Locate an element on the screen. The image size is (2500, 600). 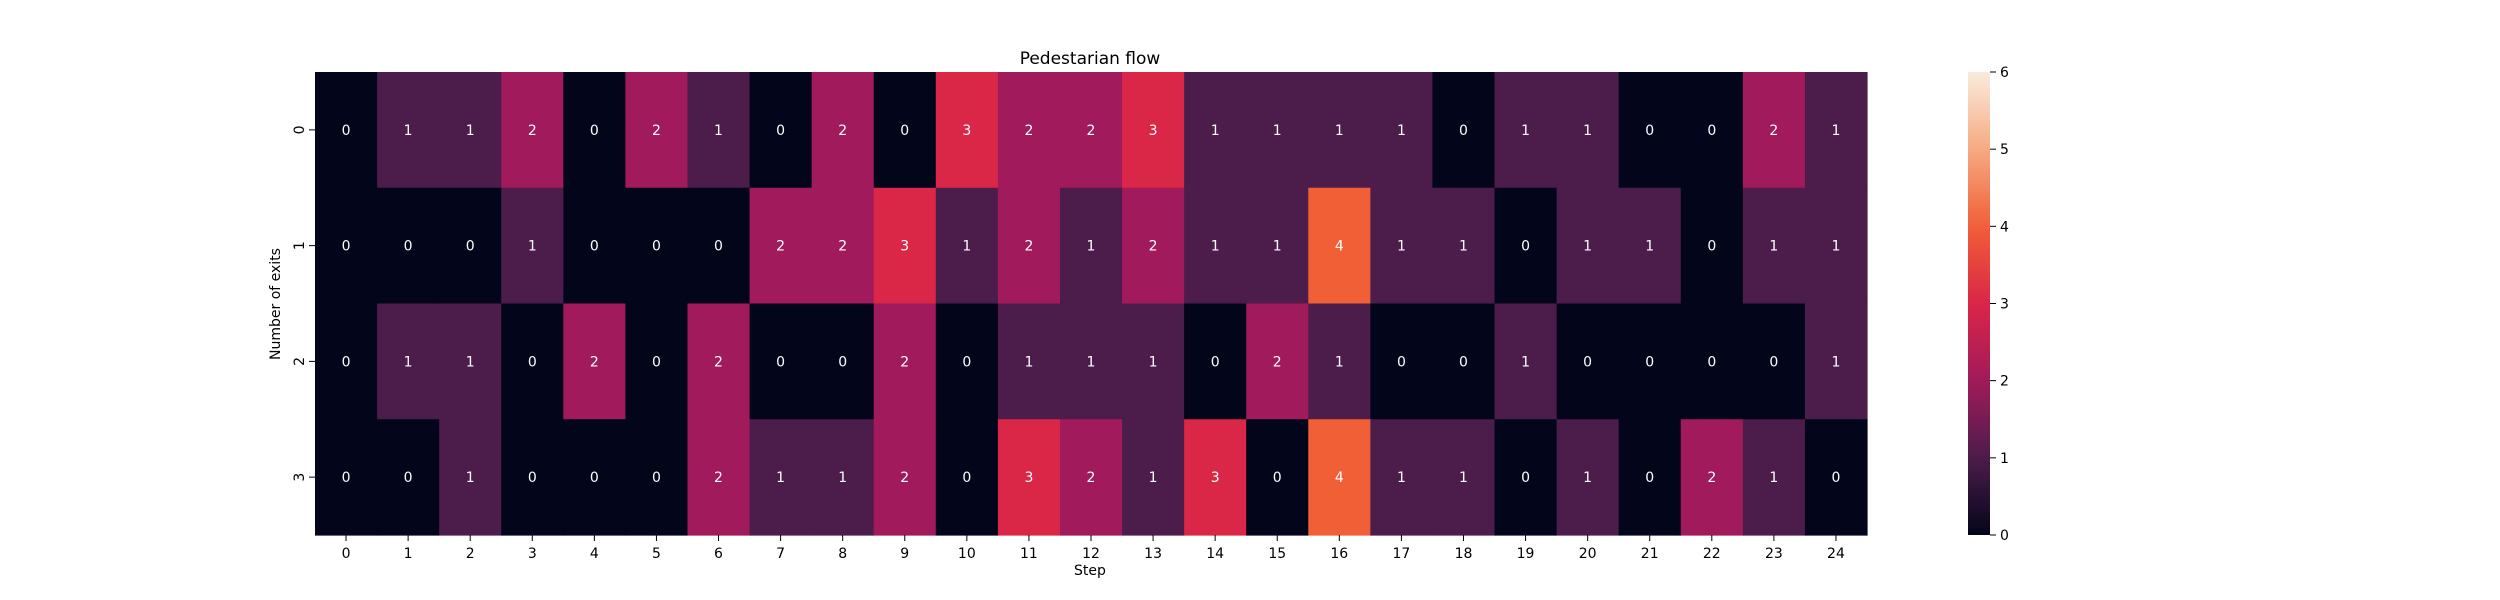
cell-value-label: 3 is located at coordinates (904, 247).